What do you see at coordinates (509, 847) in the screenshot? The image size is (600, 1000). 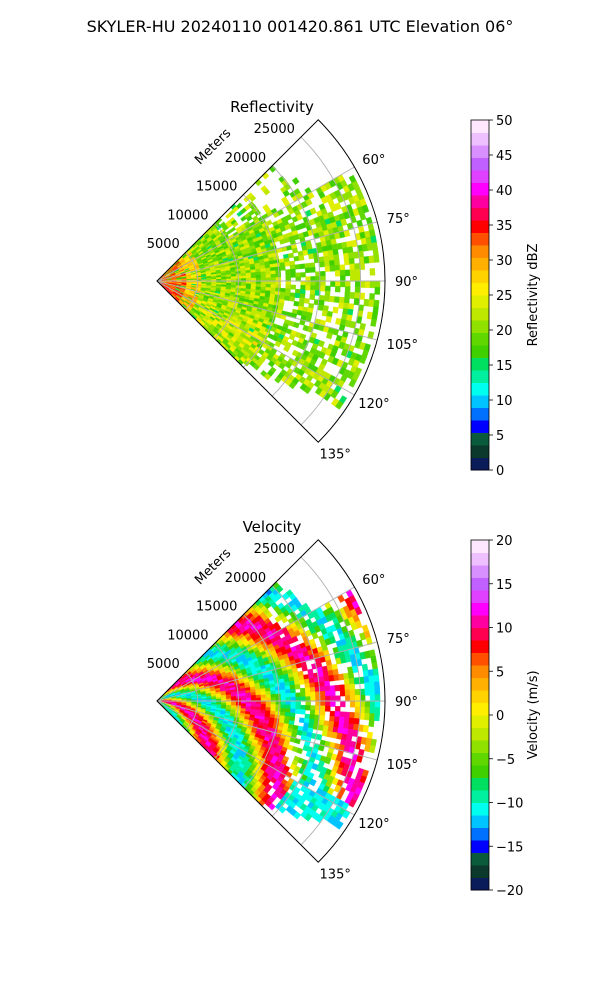 I see `velocity-colorbar-tick-label: −15` at bounding box center [509, 847].